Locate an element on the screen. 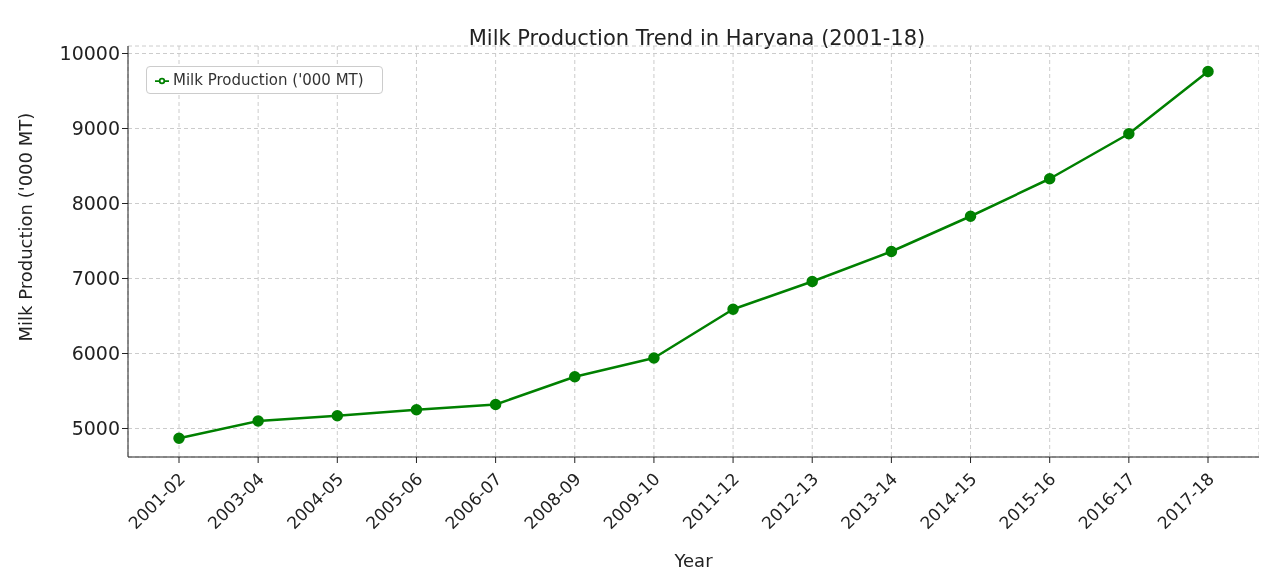 This screenshot has height=583, width=1267. x-axis-title: Year is located at coordinates (693, 560).